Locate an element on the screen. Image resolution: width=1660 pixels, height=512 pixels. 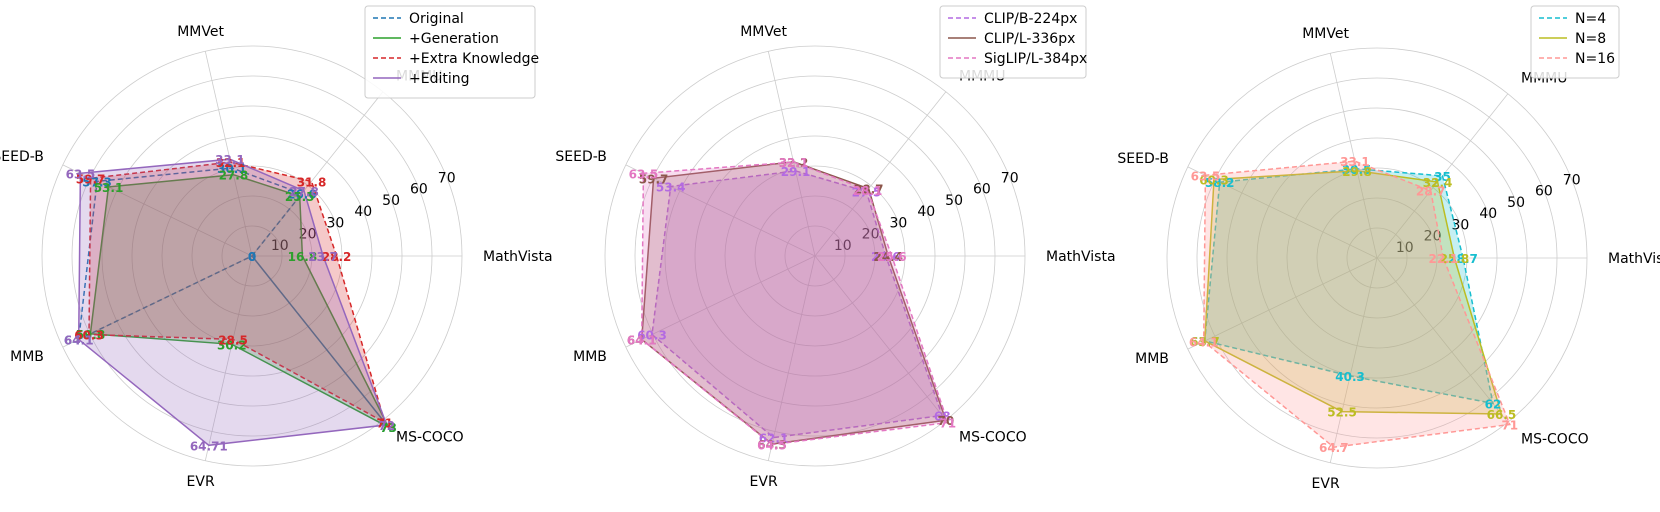
data-label: 35 is located at coordinates (1442, 177).